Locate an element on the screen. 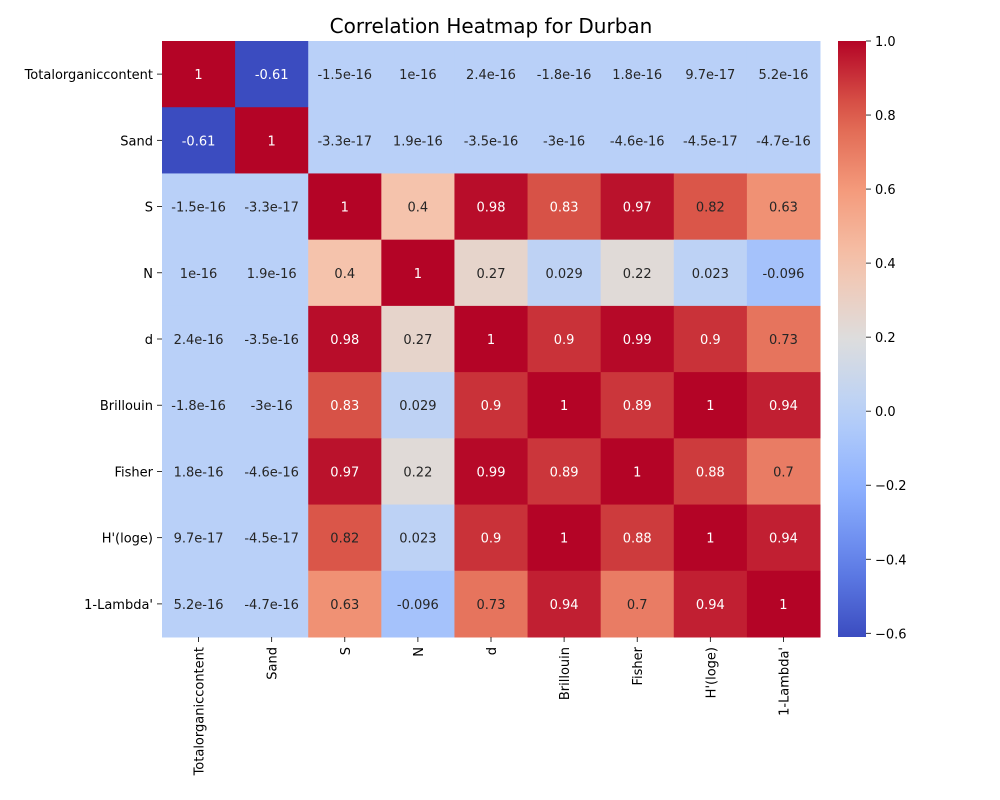  x-tick-label: S is located at coordinates (346, 651).